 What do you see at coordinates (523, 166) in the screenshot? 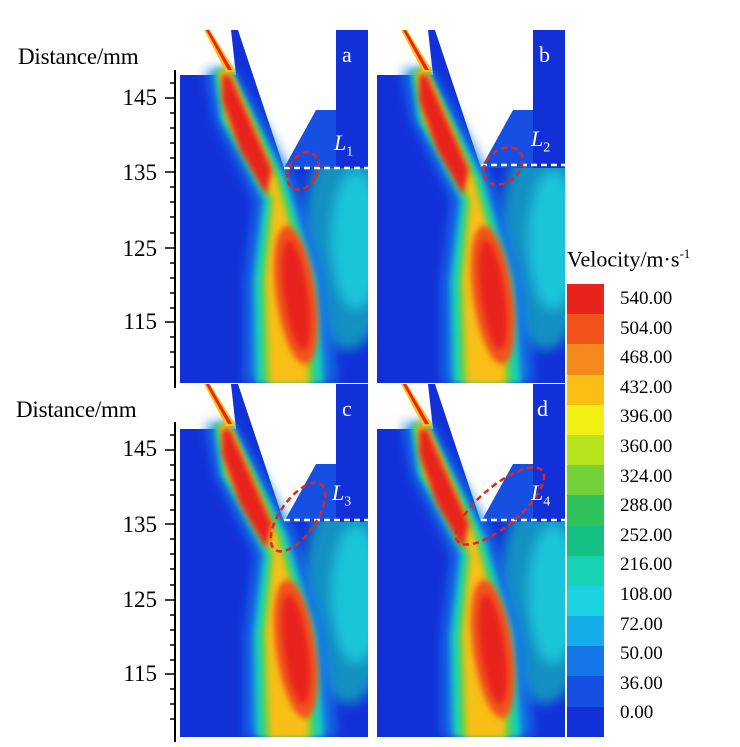
I see `panel-b-annotations` at bounding box center [523, 166].